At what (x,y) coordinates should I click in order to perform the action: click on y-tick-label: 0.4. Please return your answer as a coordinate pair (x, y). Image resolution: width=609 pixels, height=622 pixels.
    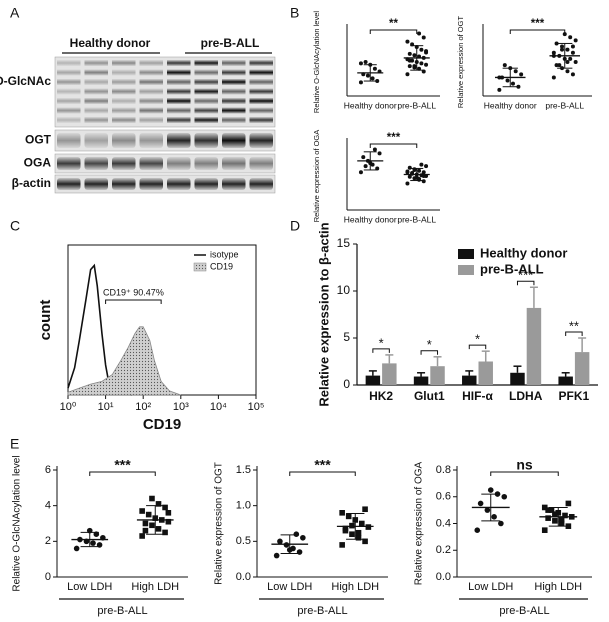
    Looking at the image, I should click on (443, 523).